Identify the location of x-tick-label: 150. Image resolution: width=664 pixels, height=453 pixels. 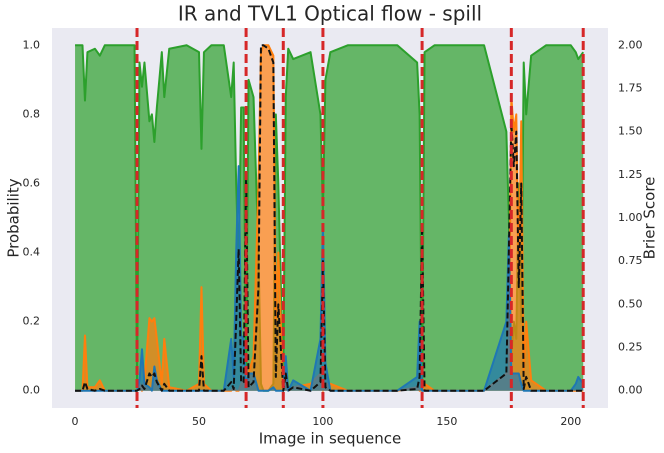
(446, 421).